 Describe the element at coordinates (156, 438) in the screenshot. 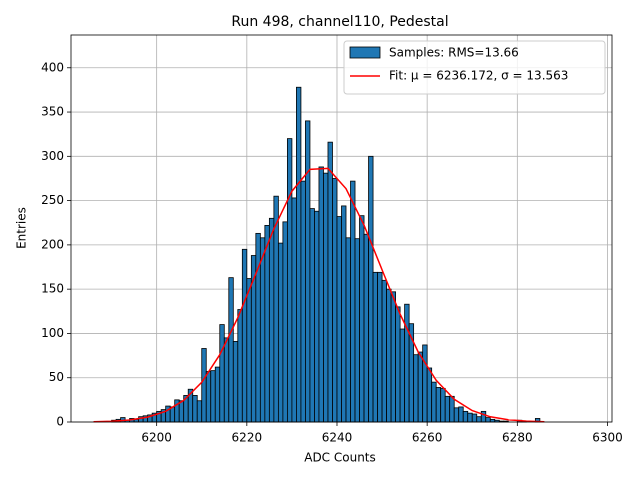

I see `x-tick-label: 6200` at that location.